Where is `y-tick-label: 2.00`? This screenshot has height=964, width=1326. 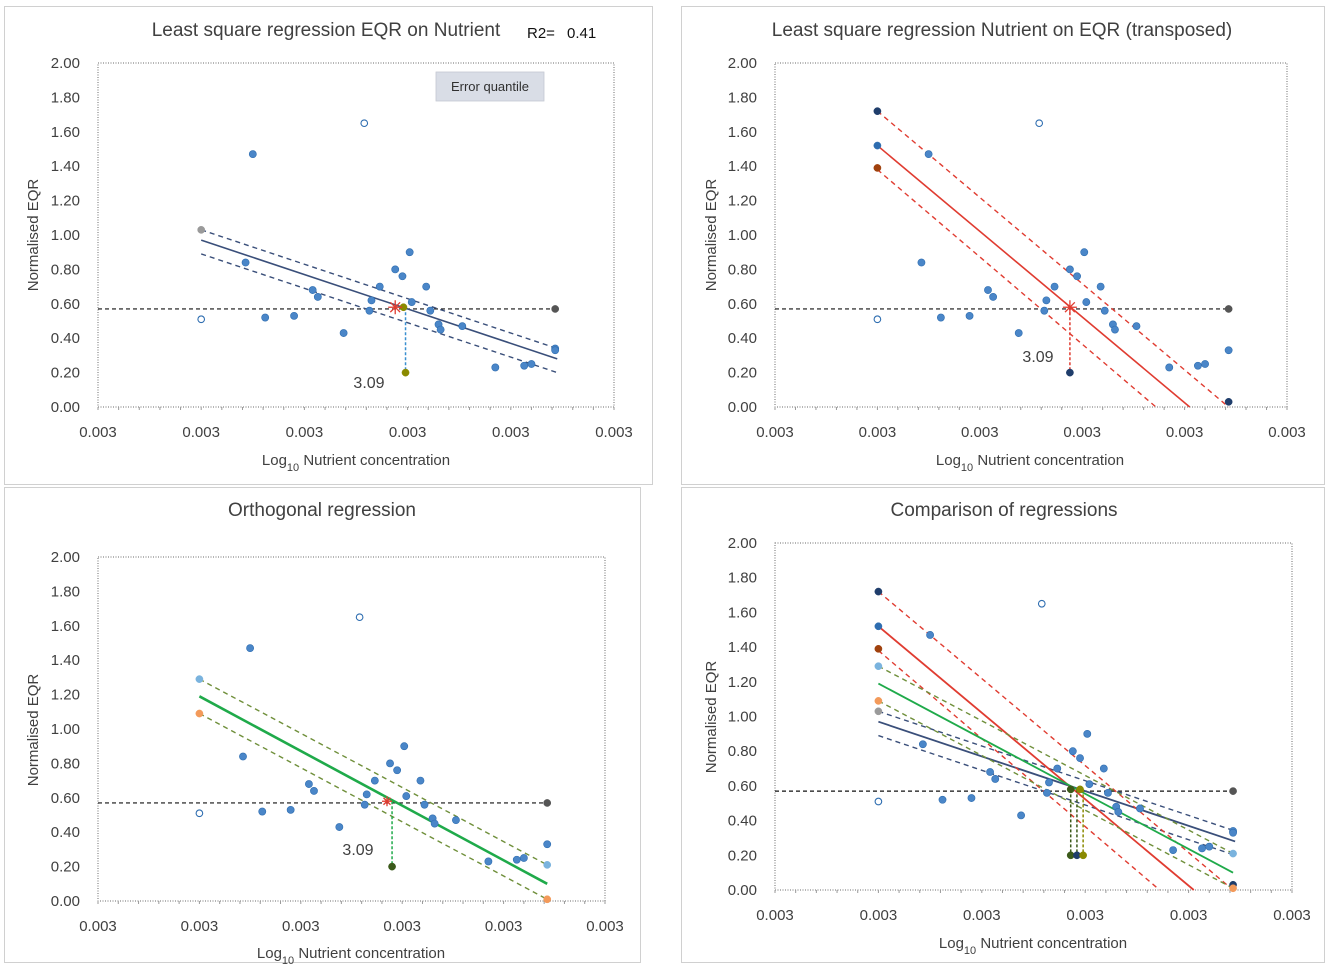
y-tick-label: 2.00 is located at coordinates (742, 543).